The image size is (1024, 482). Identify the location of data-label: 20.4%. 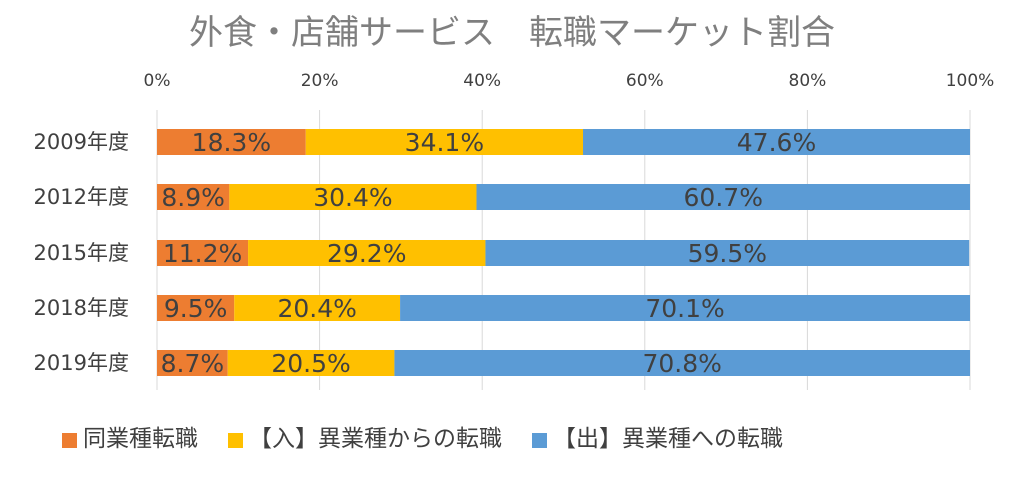
(316, 308).